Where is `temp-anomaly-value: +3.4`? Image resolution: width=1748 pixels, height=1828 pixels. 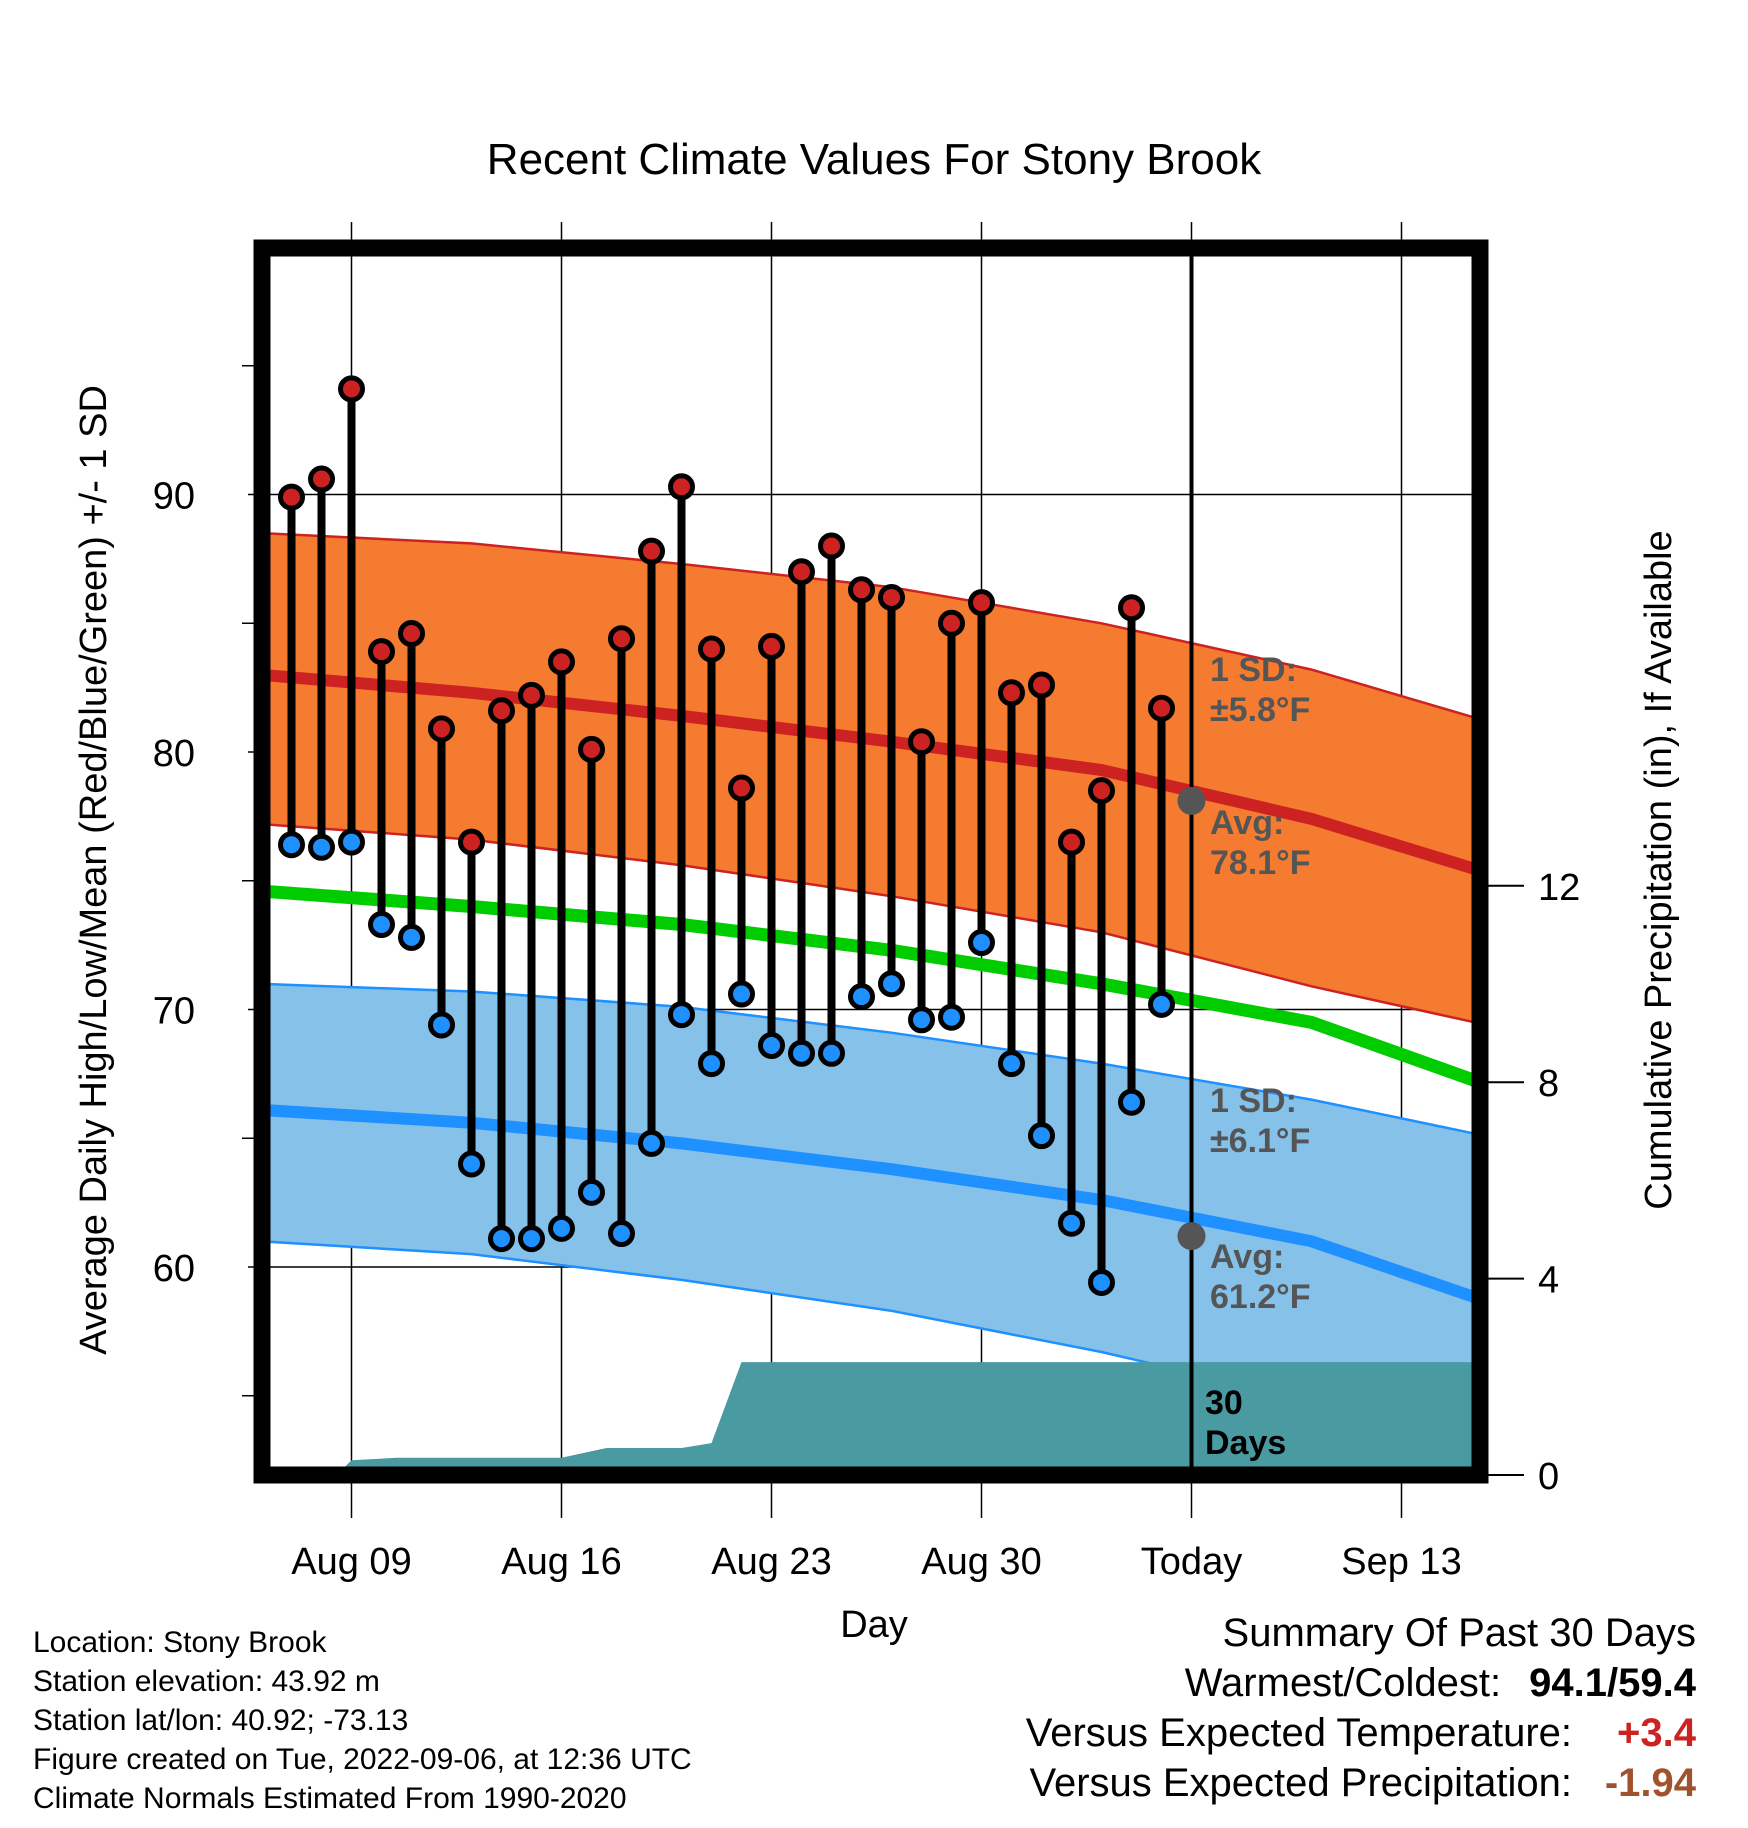 temp-anomaly-value: +3.4 is located at coordinates (1656, 1733).